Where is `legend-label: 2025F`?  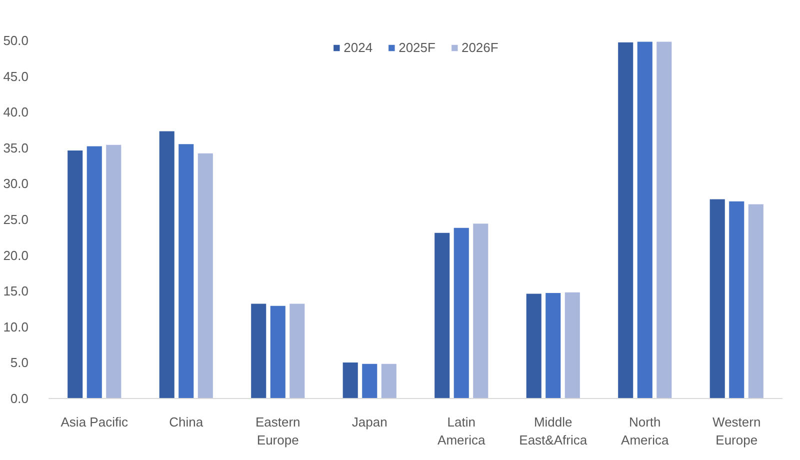 legend-label: 2025F is located at coordinates (417, 47).